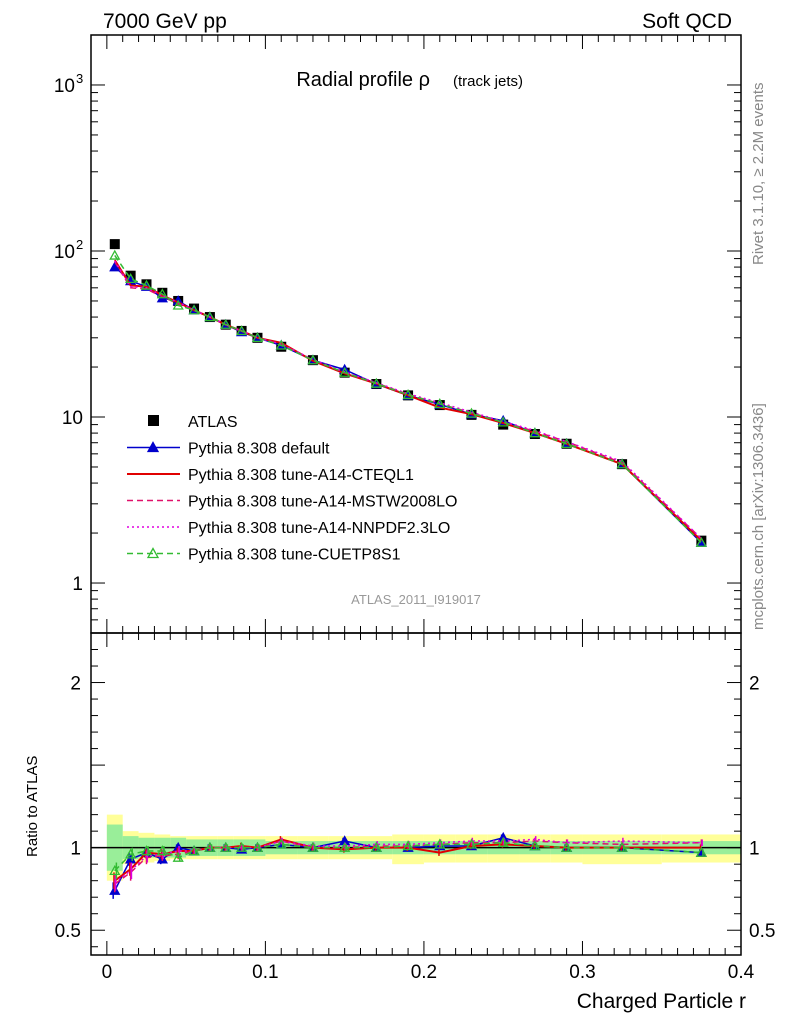 The width and height of the screenshot is (786, 1024). What do you see at coordinates (758, 516) in the screenshot?
I see `mcplots-label: mcplots.cern.ch [arXiv:1306.3436]` at bounding box center [758, 516].